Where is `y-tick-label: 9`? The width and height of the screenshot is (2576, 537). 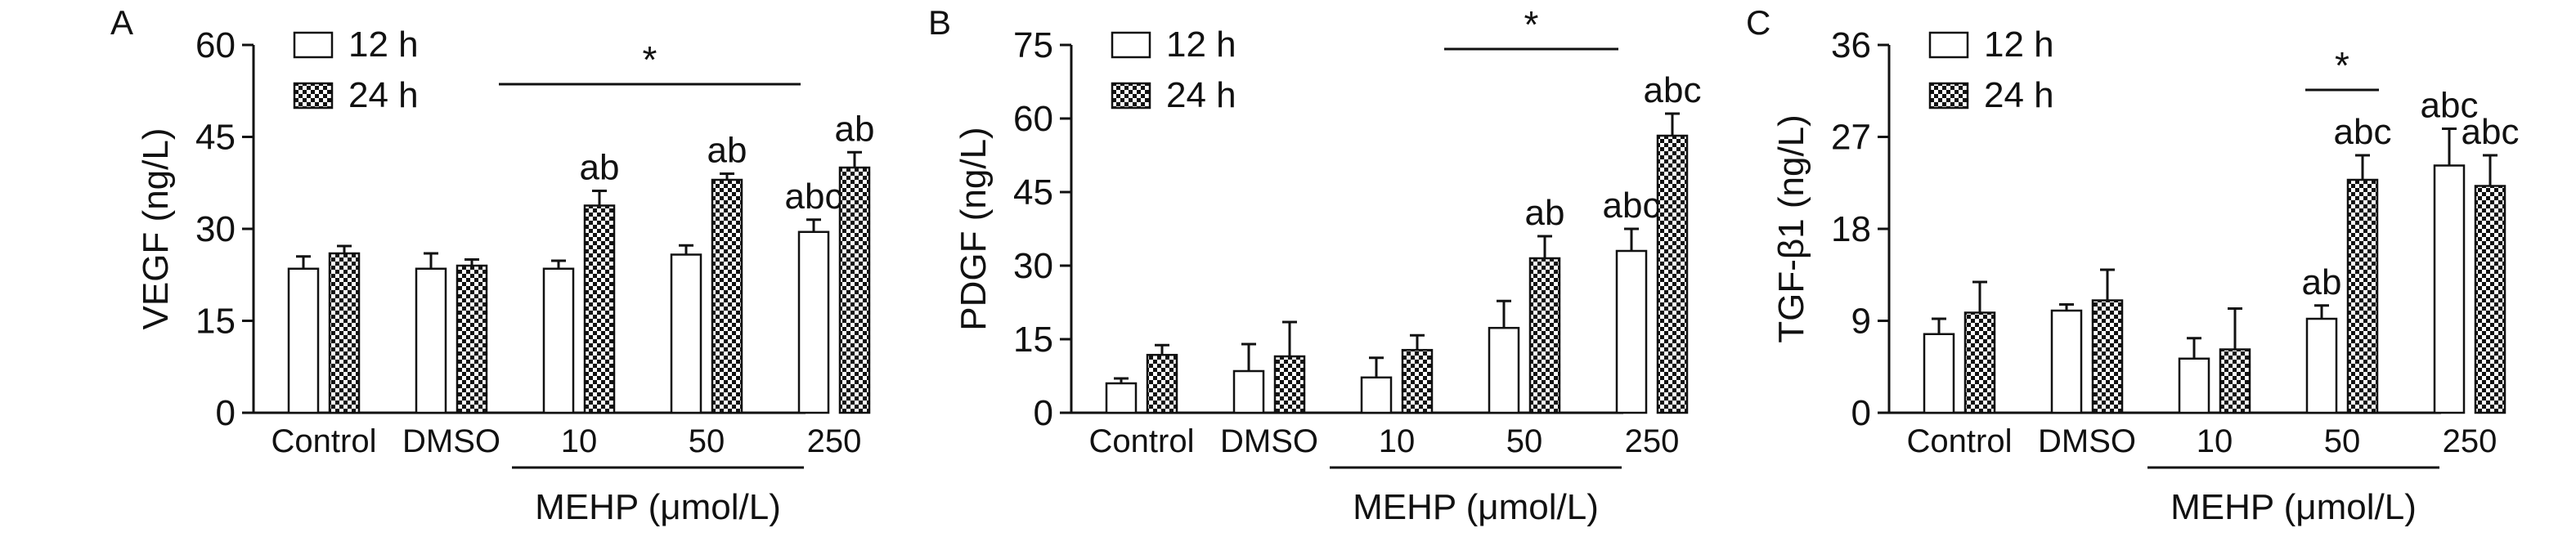 y-tick-label: 9 is located at coordinates (1861, 322).